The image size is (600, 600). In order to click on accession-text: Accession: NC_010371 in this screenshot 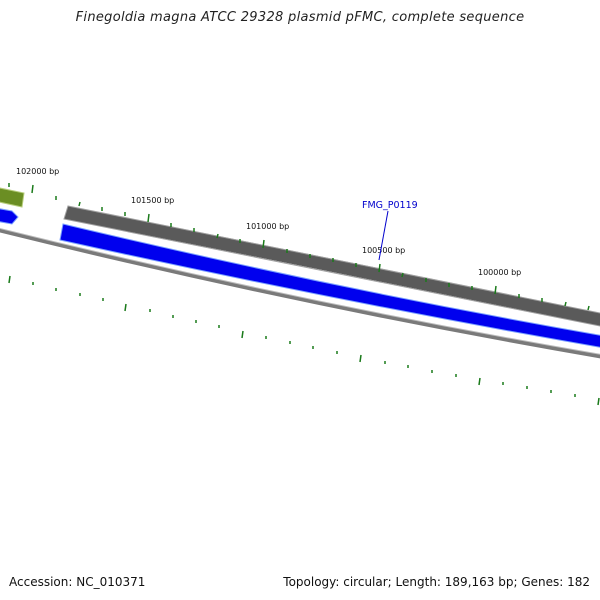, I will do `click(77, 582)`.